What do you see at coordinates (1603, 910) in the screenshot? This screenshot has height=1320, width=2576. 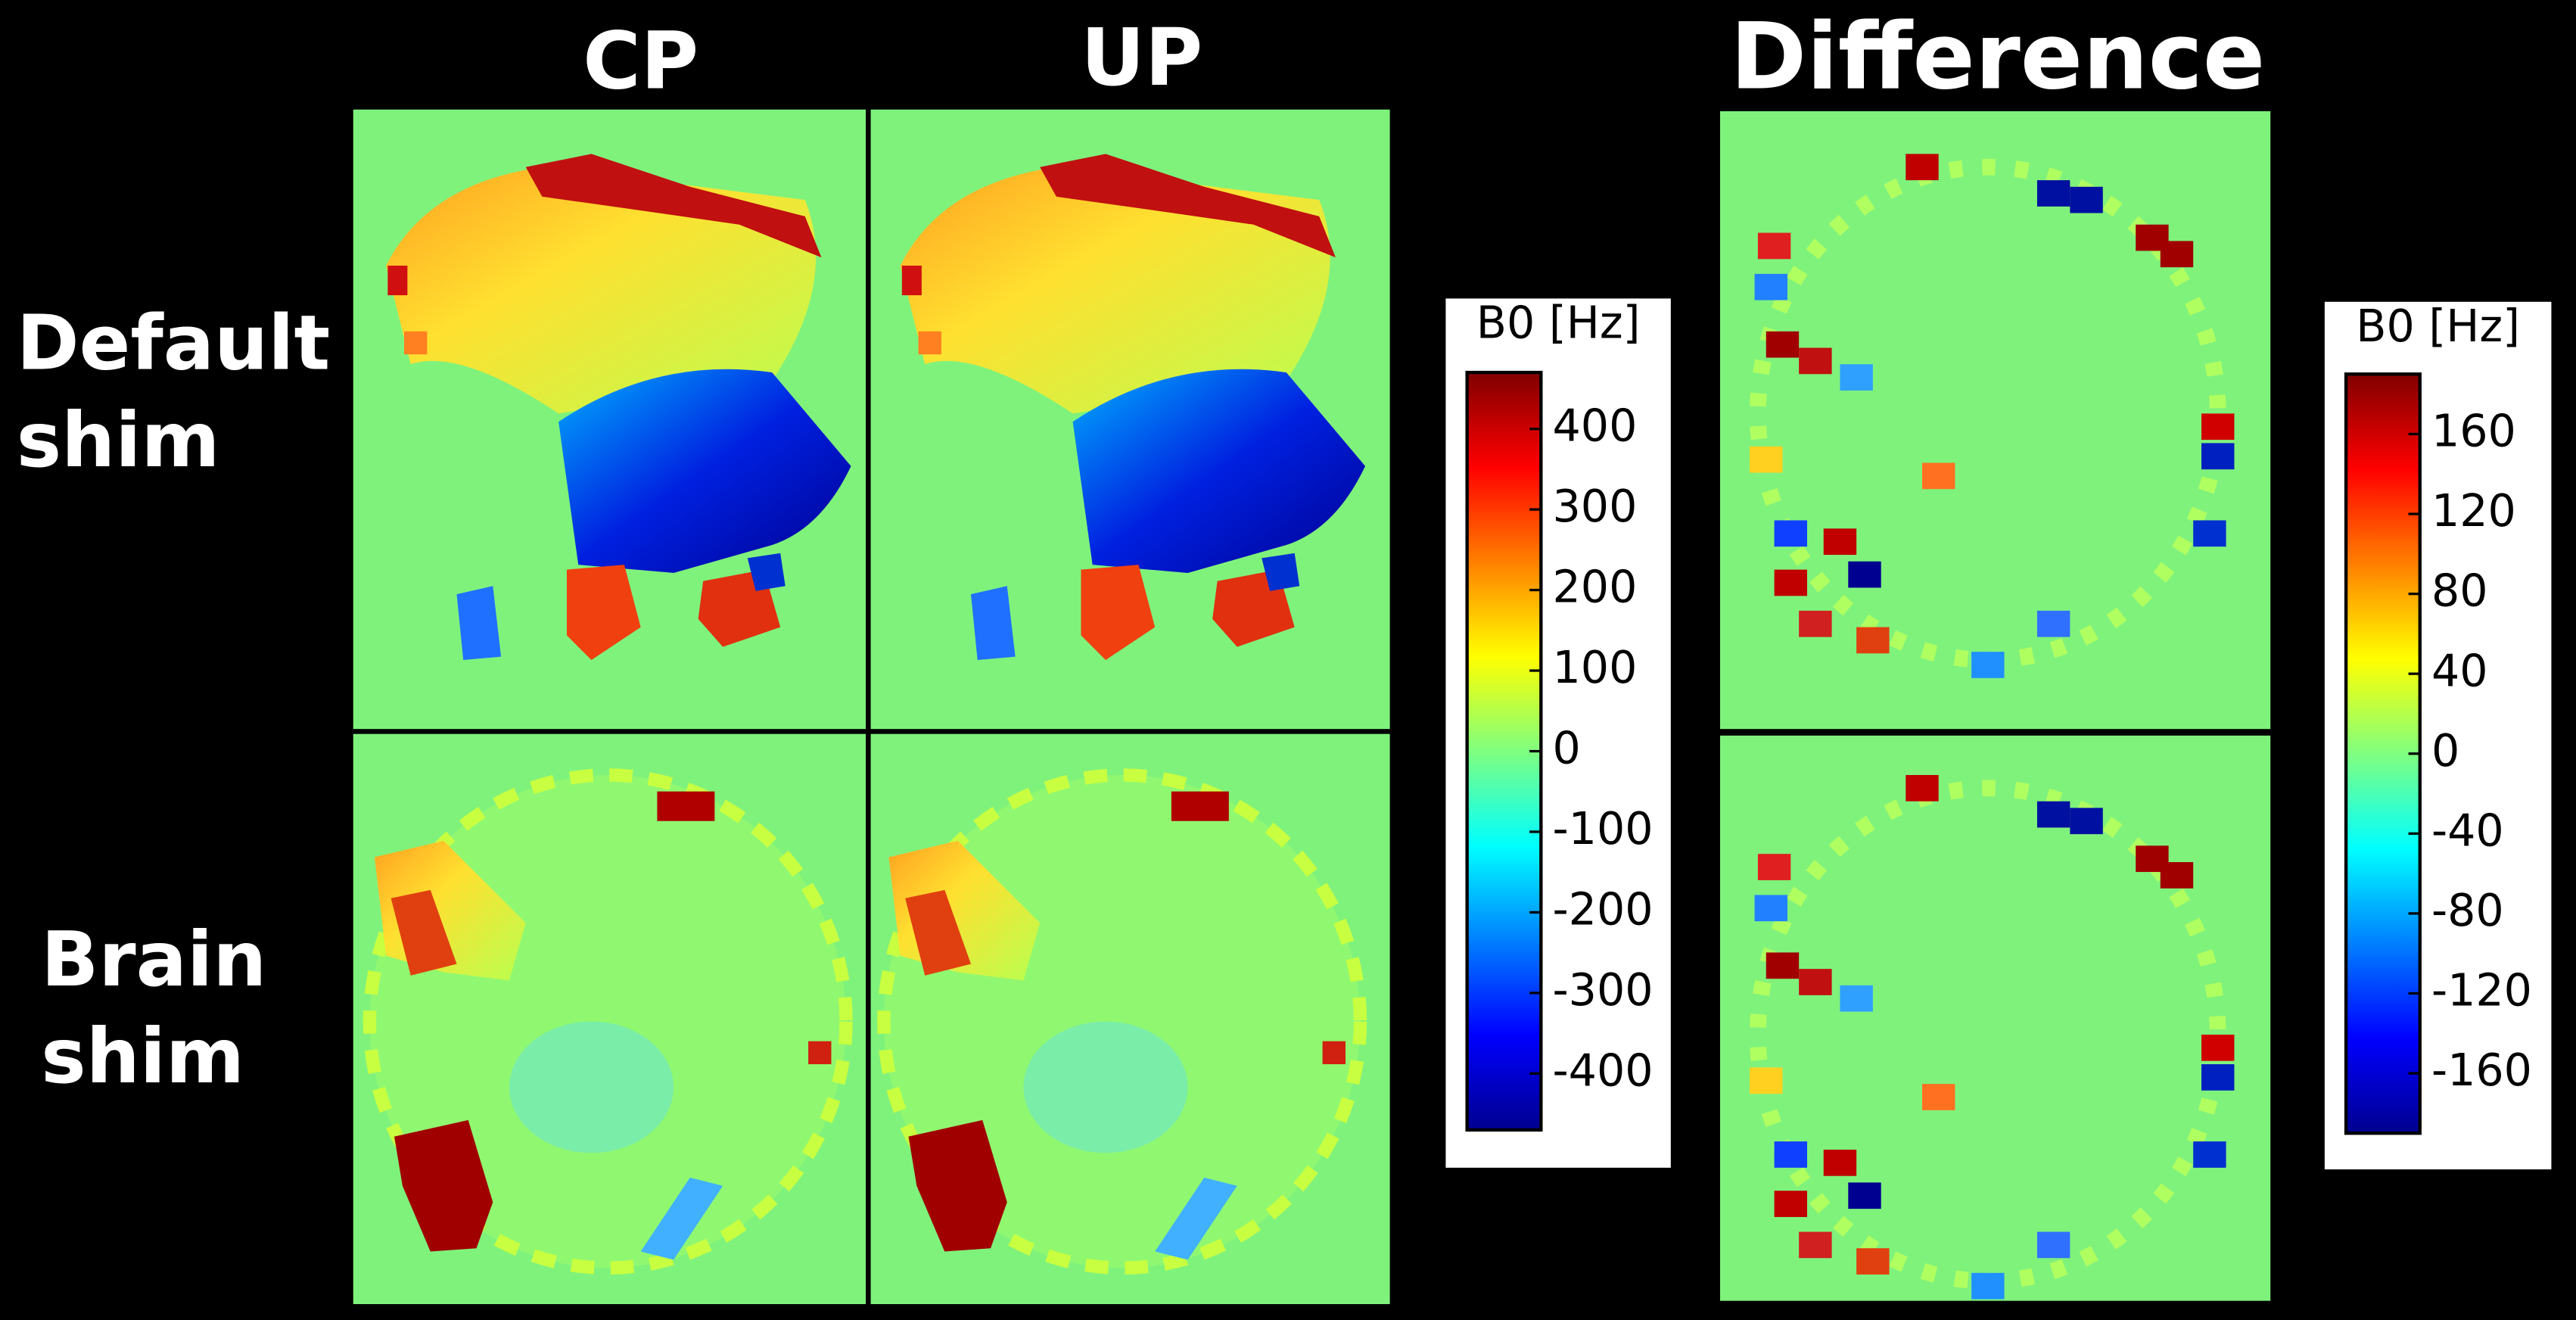 I see `colorbar-tick-label: -200` at bounding box center [1603, 910].